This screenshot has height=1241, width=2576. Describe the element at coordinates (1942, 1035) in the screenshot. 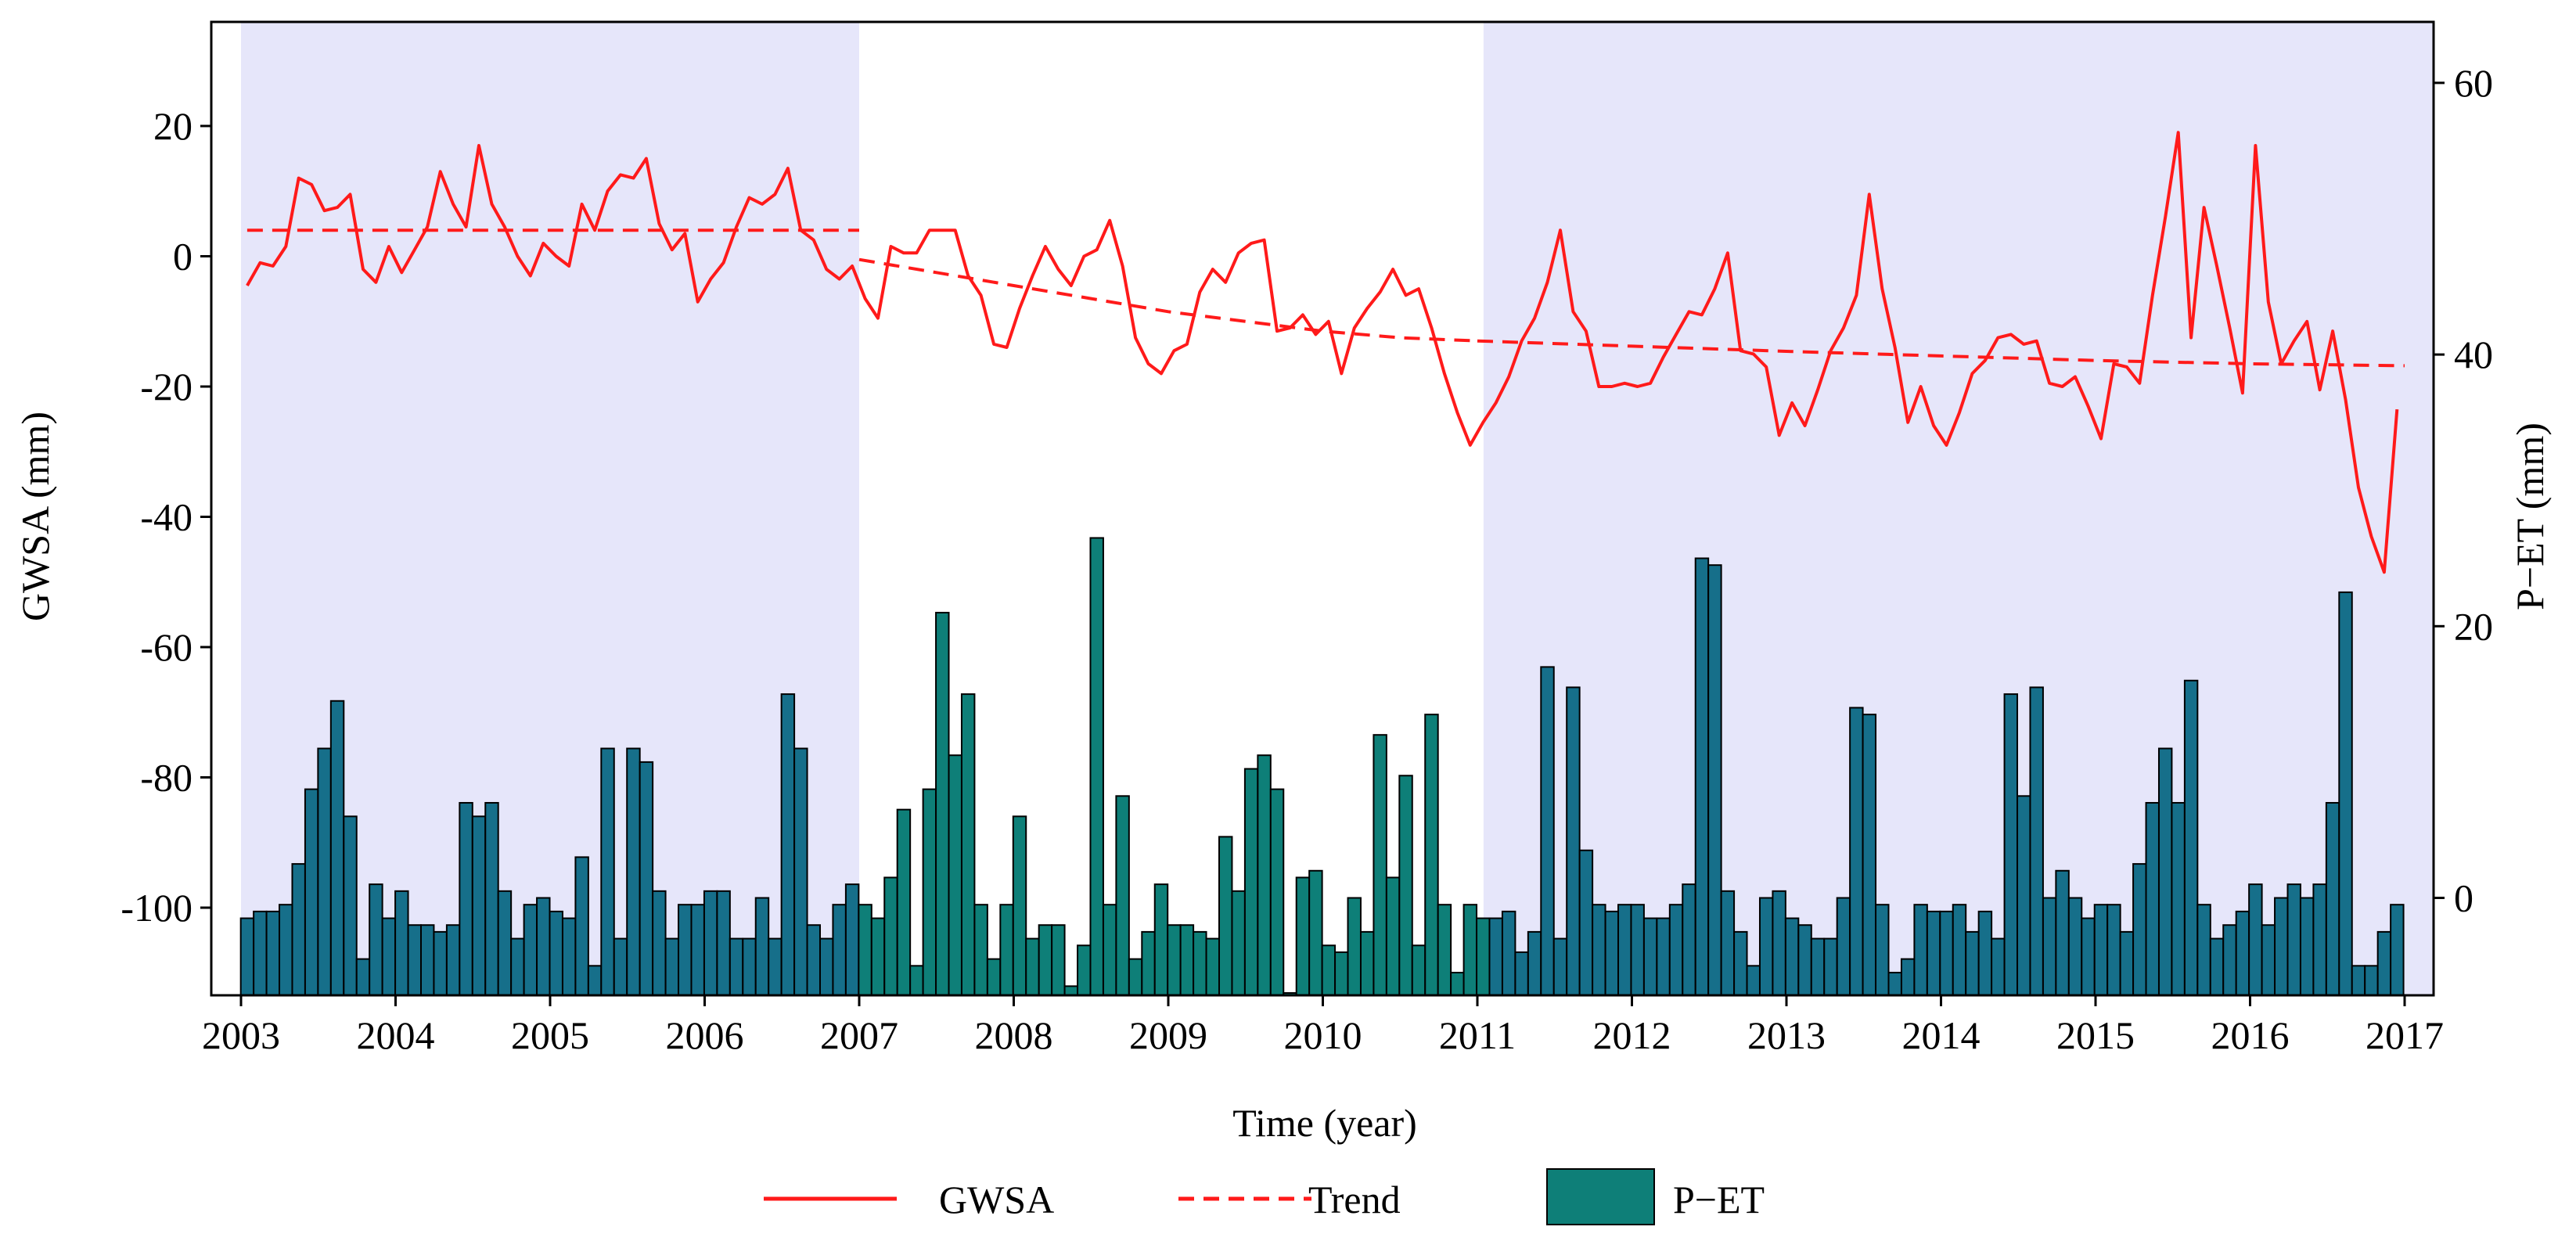

I see `x-tick-label: 2014` at that location.